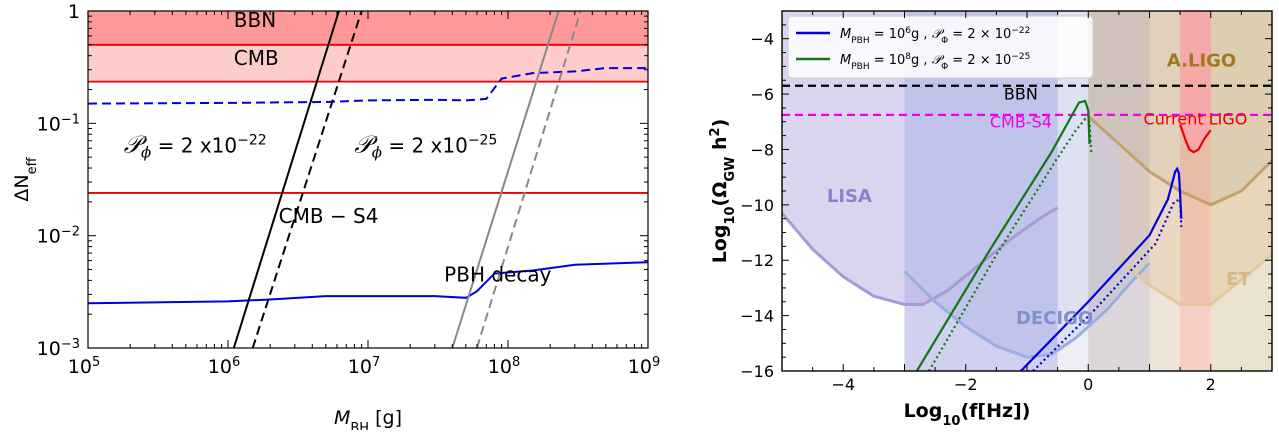  What do you see at coordinates (1054, 318) in the screenshot?
I see `annotation: DECIGO` at bounding box center [1054, 318].